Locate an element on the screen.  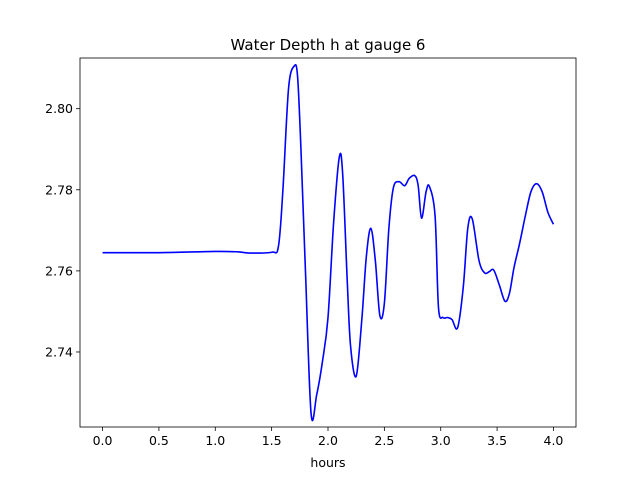
x-tick-label: 2.0 is located at coordinates (328, 440).